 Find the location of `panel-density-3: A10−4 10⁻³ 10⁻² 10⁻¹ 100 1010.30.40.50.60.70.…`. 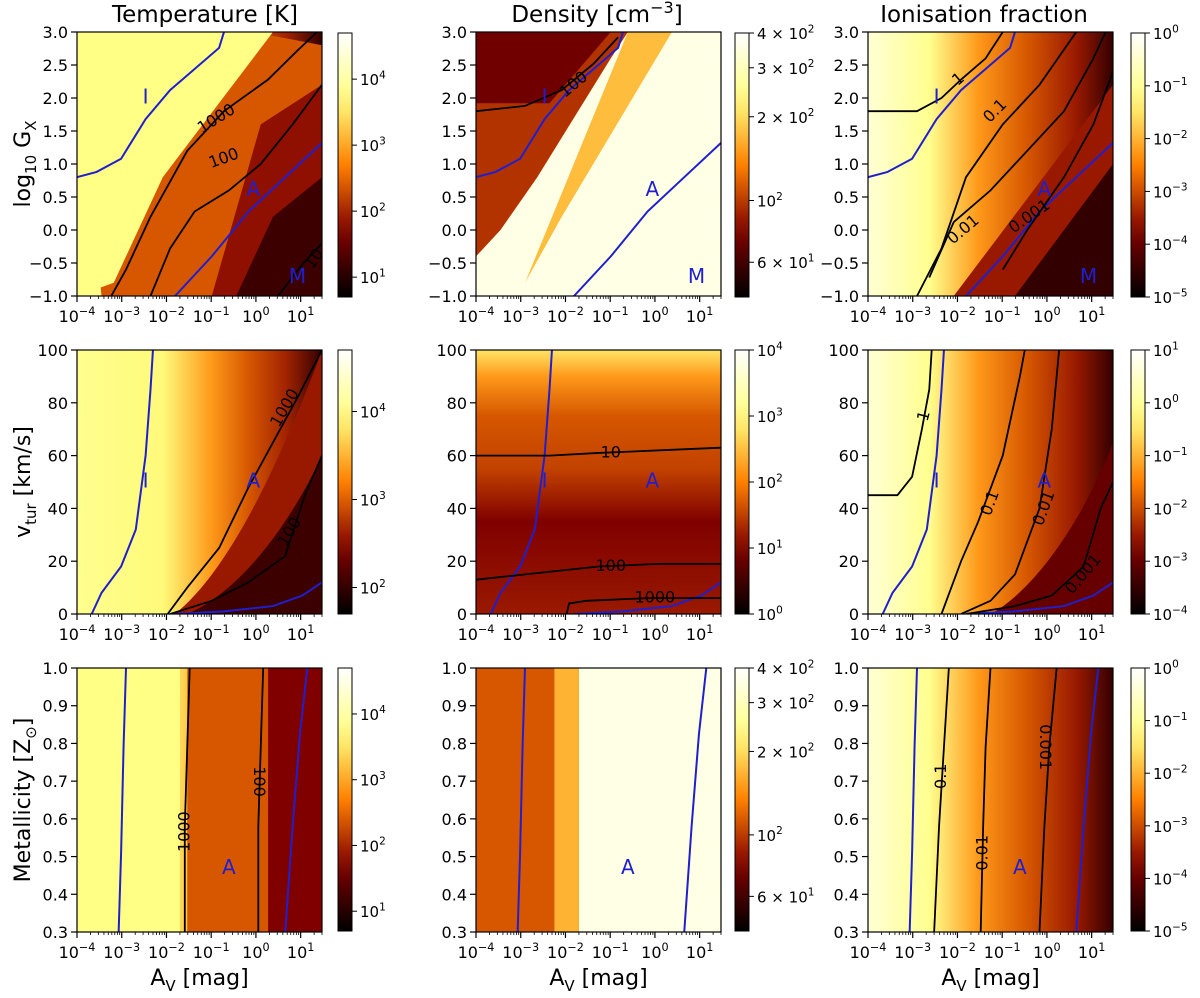

panel-density-3: A10−4 10⁻³ 10⁻² 10⁻¹ 100 1010.30.40.50.60.70.… is located at coordinates (628, 810).